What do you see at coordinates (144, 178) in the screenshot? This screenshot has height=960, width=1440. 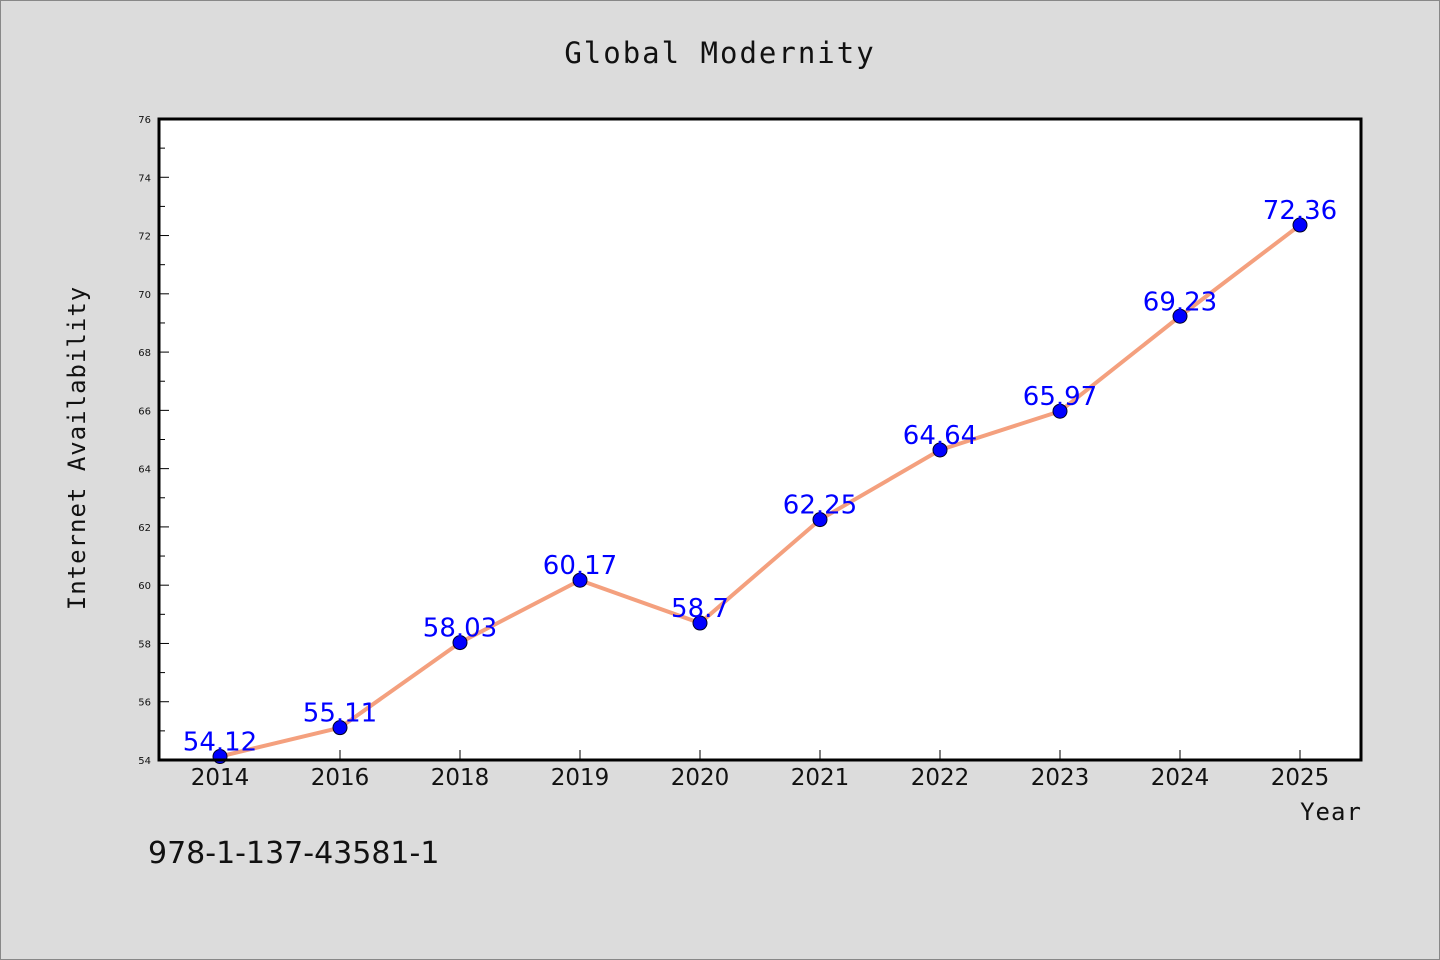 I see `y-tick-label: 74` at bounding box center [144, 178].